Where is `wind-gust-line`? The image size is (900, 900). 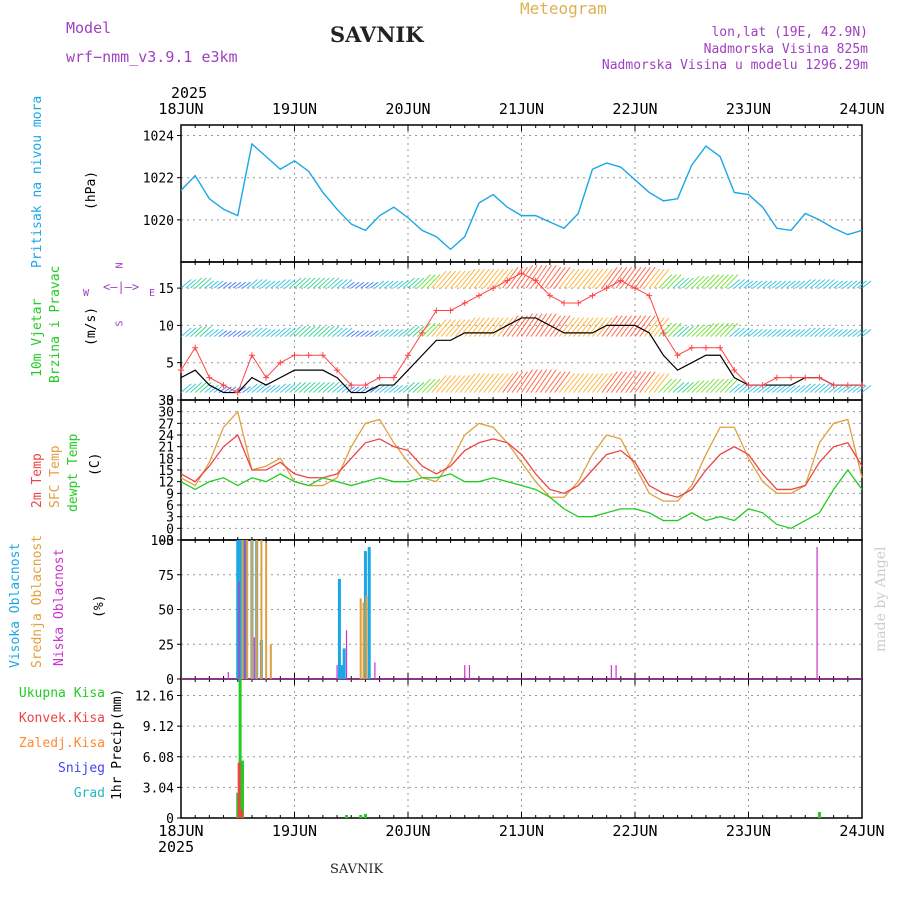 wind-gust-line is located at coordinates (521, 333).